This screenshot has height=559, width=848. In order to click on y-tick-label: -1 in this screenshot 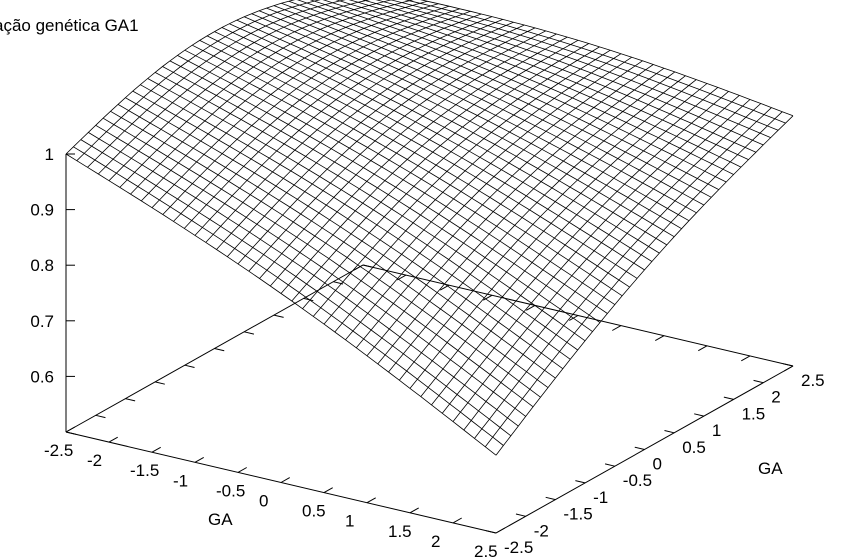, I will do `click(600, 497)`.